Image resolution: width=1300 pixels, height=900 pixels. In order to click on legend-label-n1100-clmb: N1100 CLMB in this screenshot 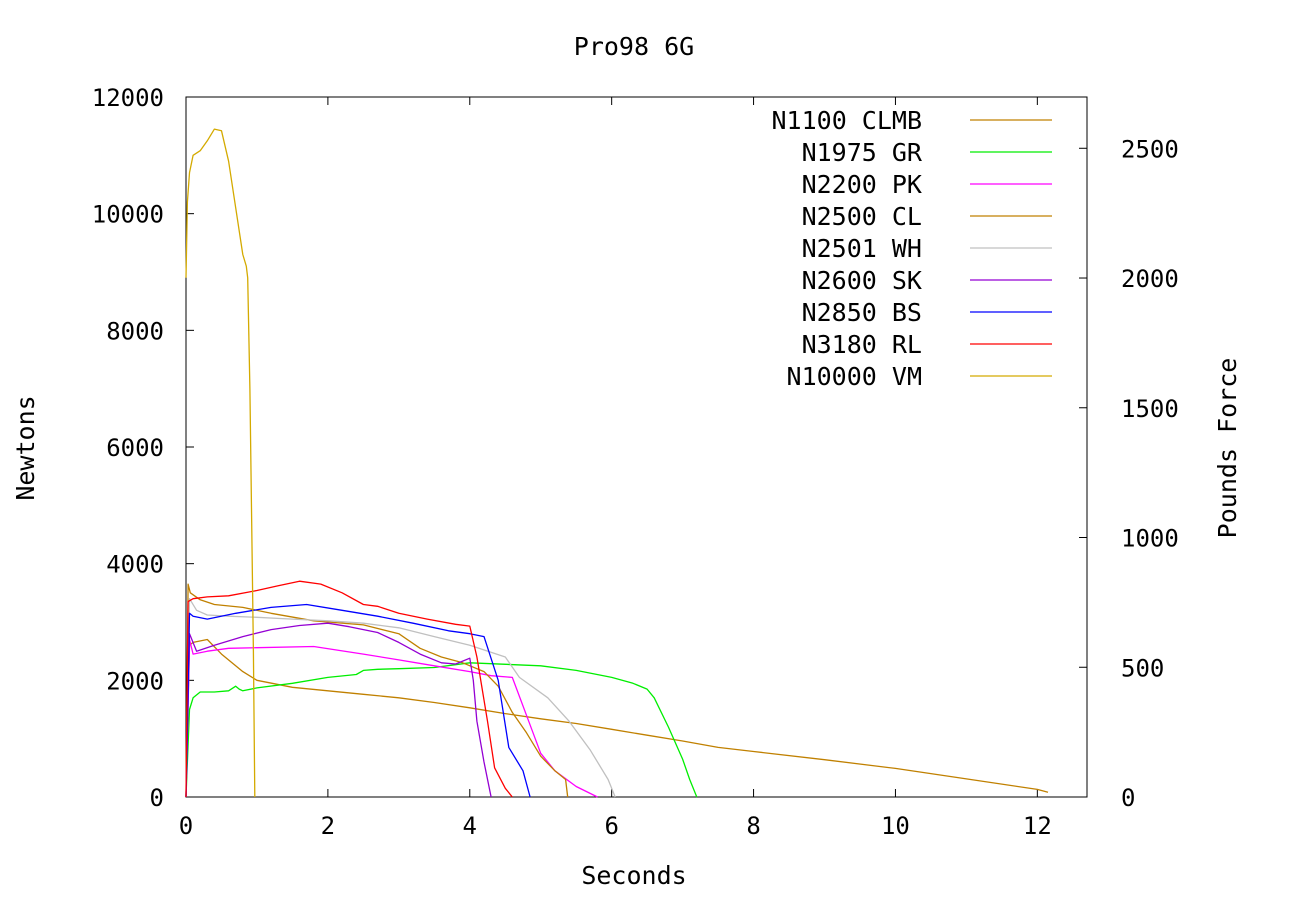, I will do `click(846, 120)`.